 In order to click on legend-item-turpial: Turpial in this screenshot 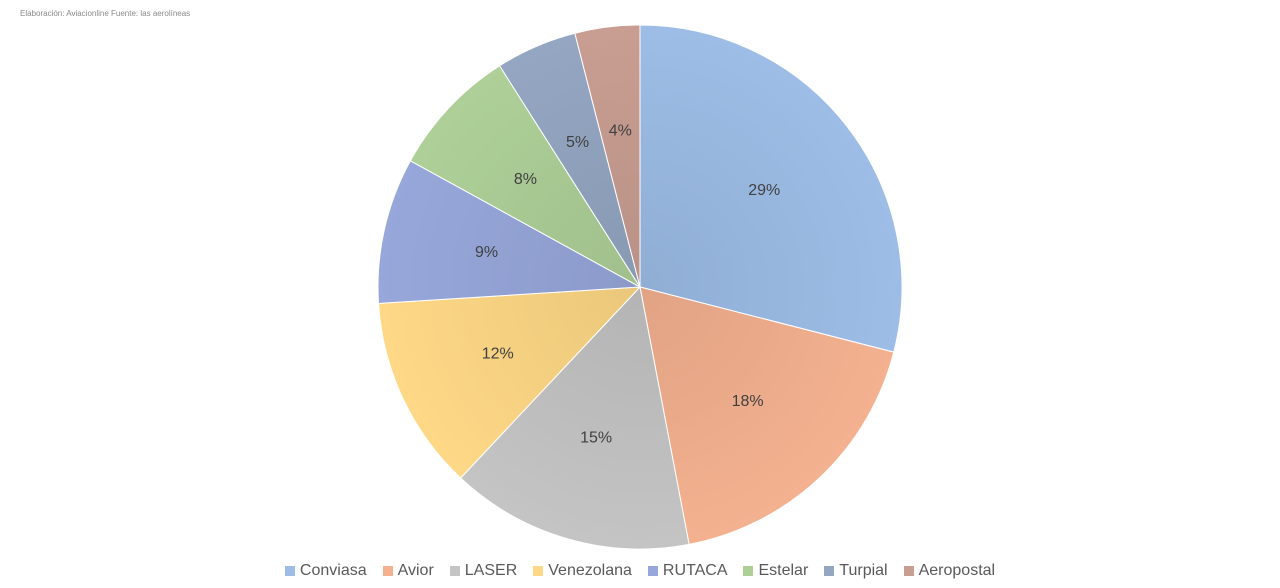, I will do `click(856, 571)`.